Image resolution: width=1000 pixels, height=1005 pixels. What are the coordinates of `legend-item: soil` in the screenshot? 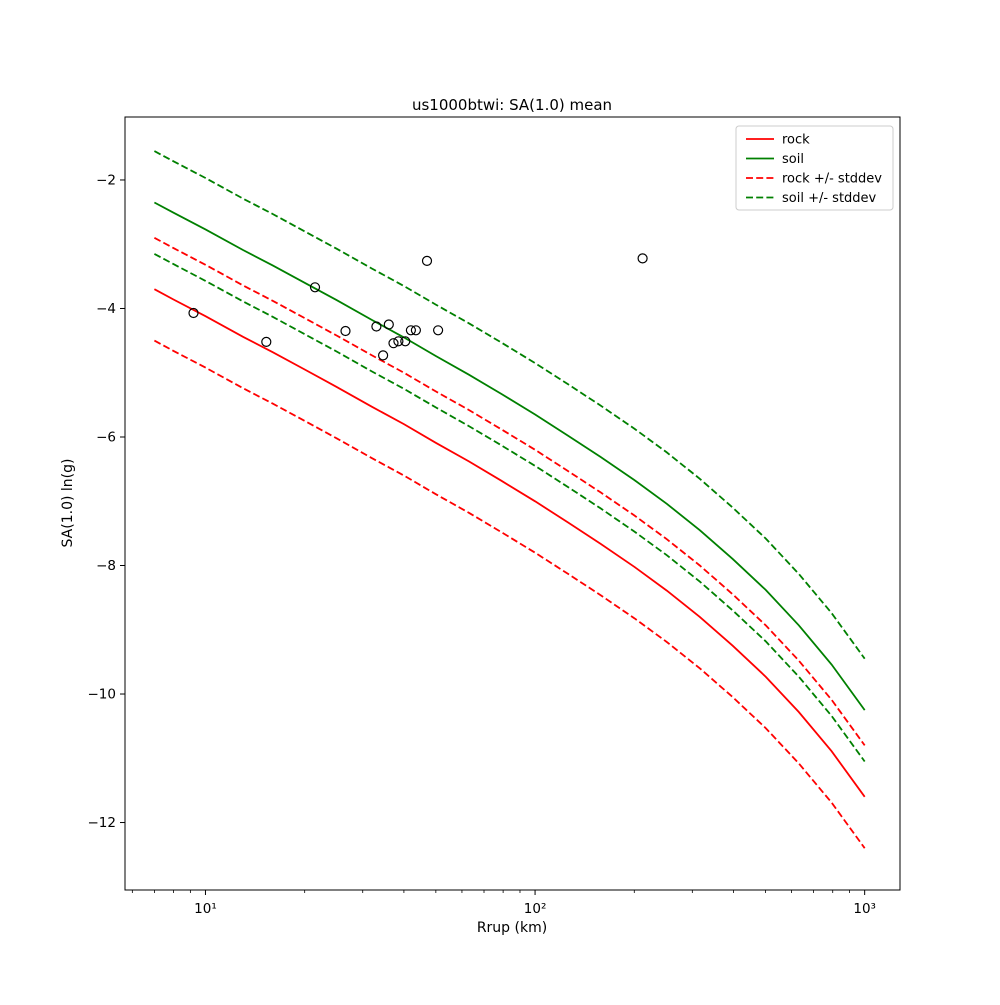 It's located at (775, 159).